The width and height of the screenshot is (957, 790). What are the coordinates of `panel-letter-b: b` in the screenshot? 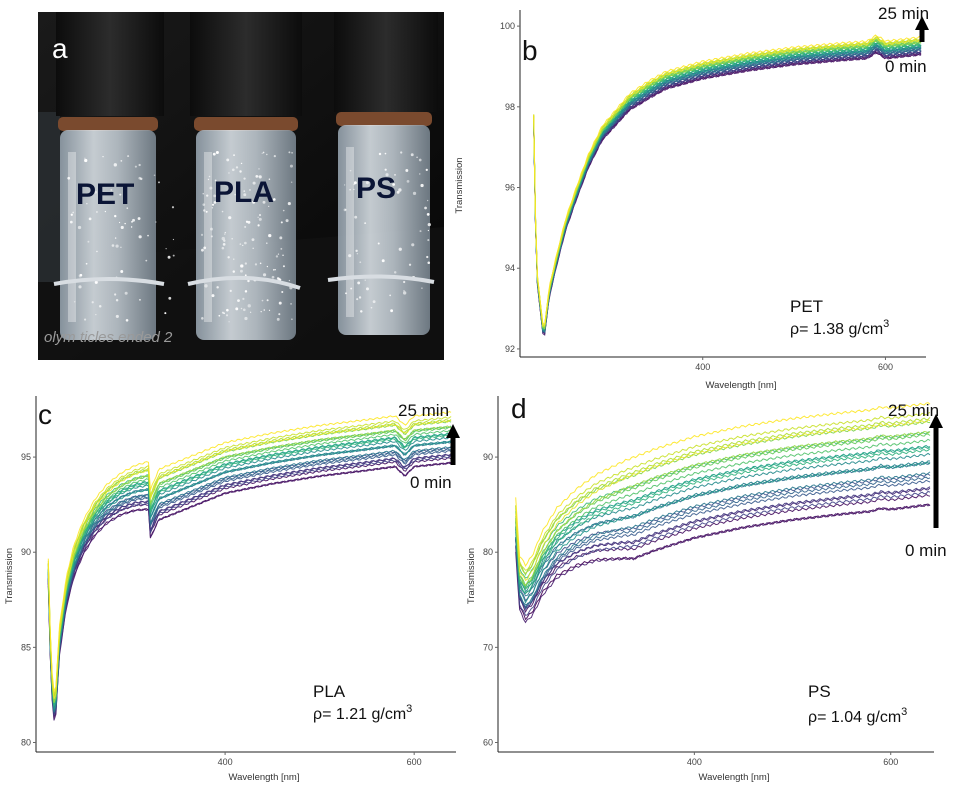 It's located at (530, 50).